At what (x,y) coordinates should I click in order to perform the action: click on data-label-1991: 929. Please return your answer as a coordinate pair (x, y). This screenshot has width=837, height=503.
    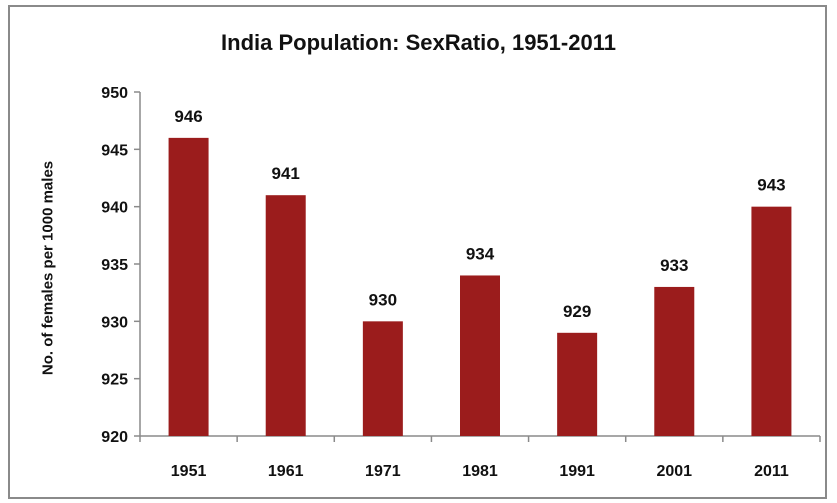
    Looking at the image, I should click on (577, 311).